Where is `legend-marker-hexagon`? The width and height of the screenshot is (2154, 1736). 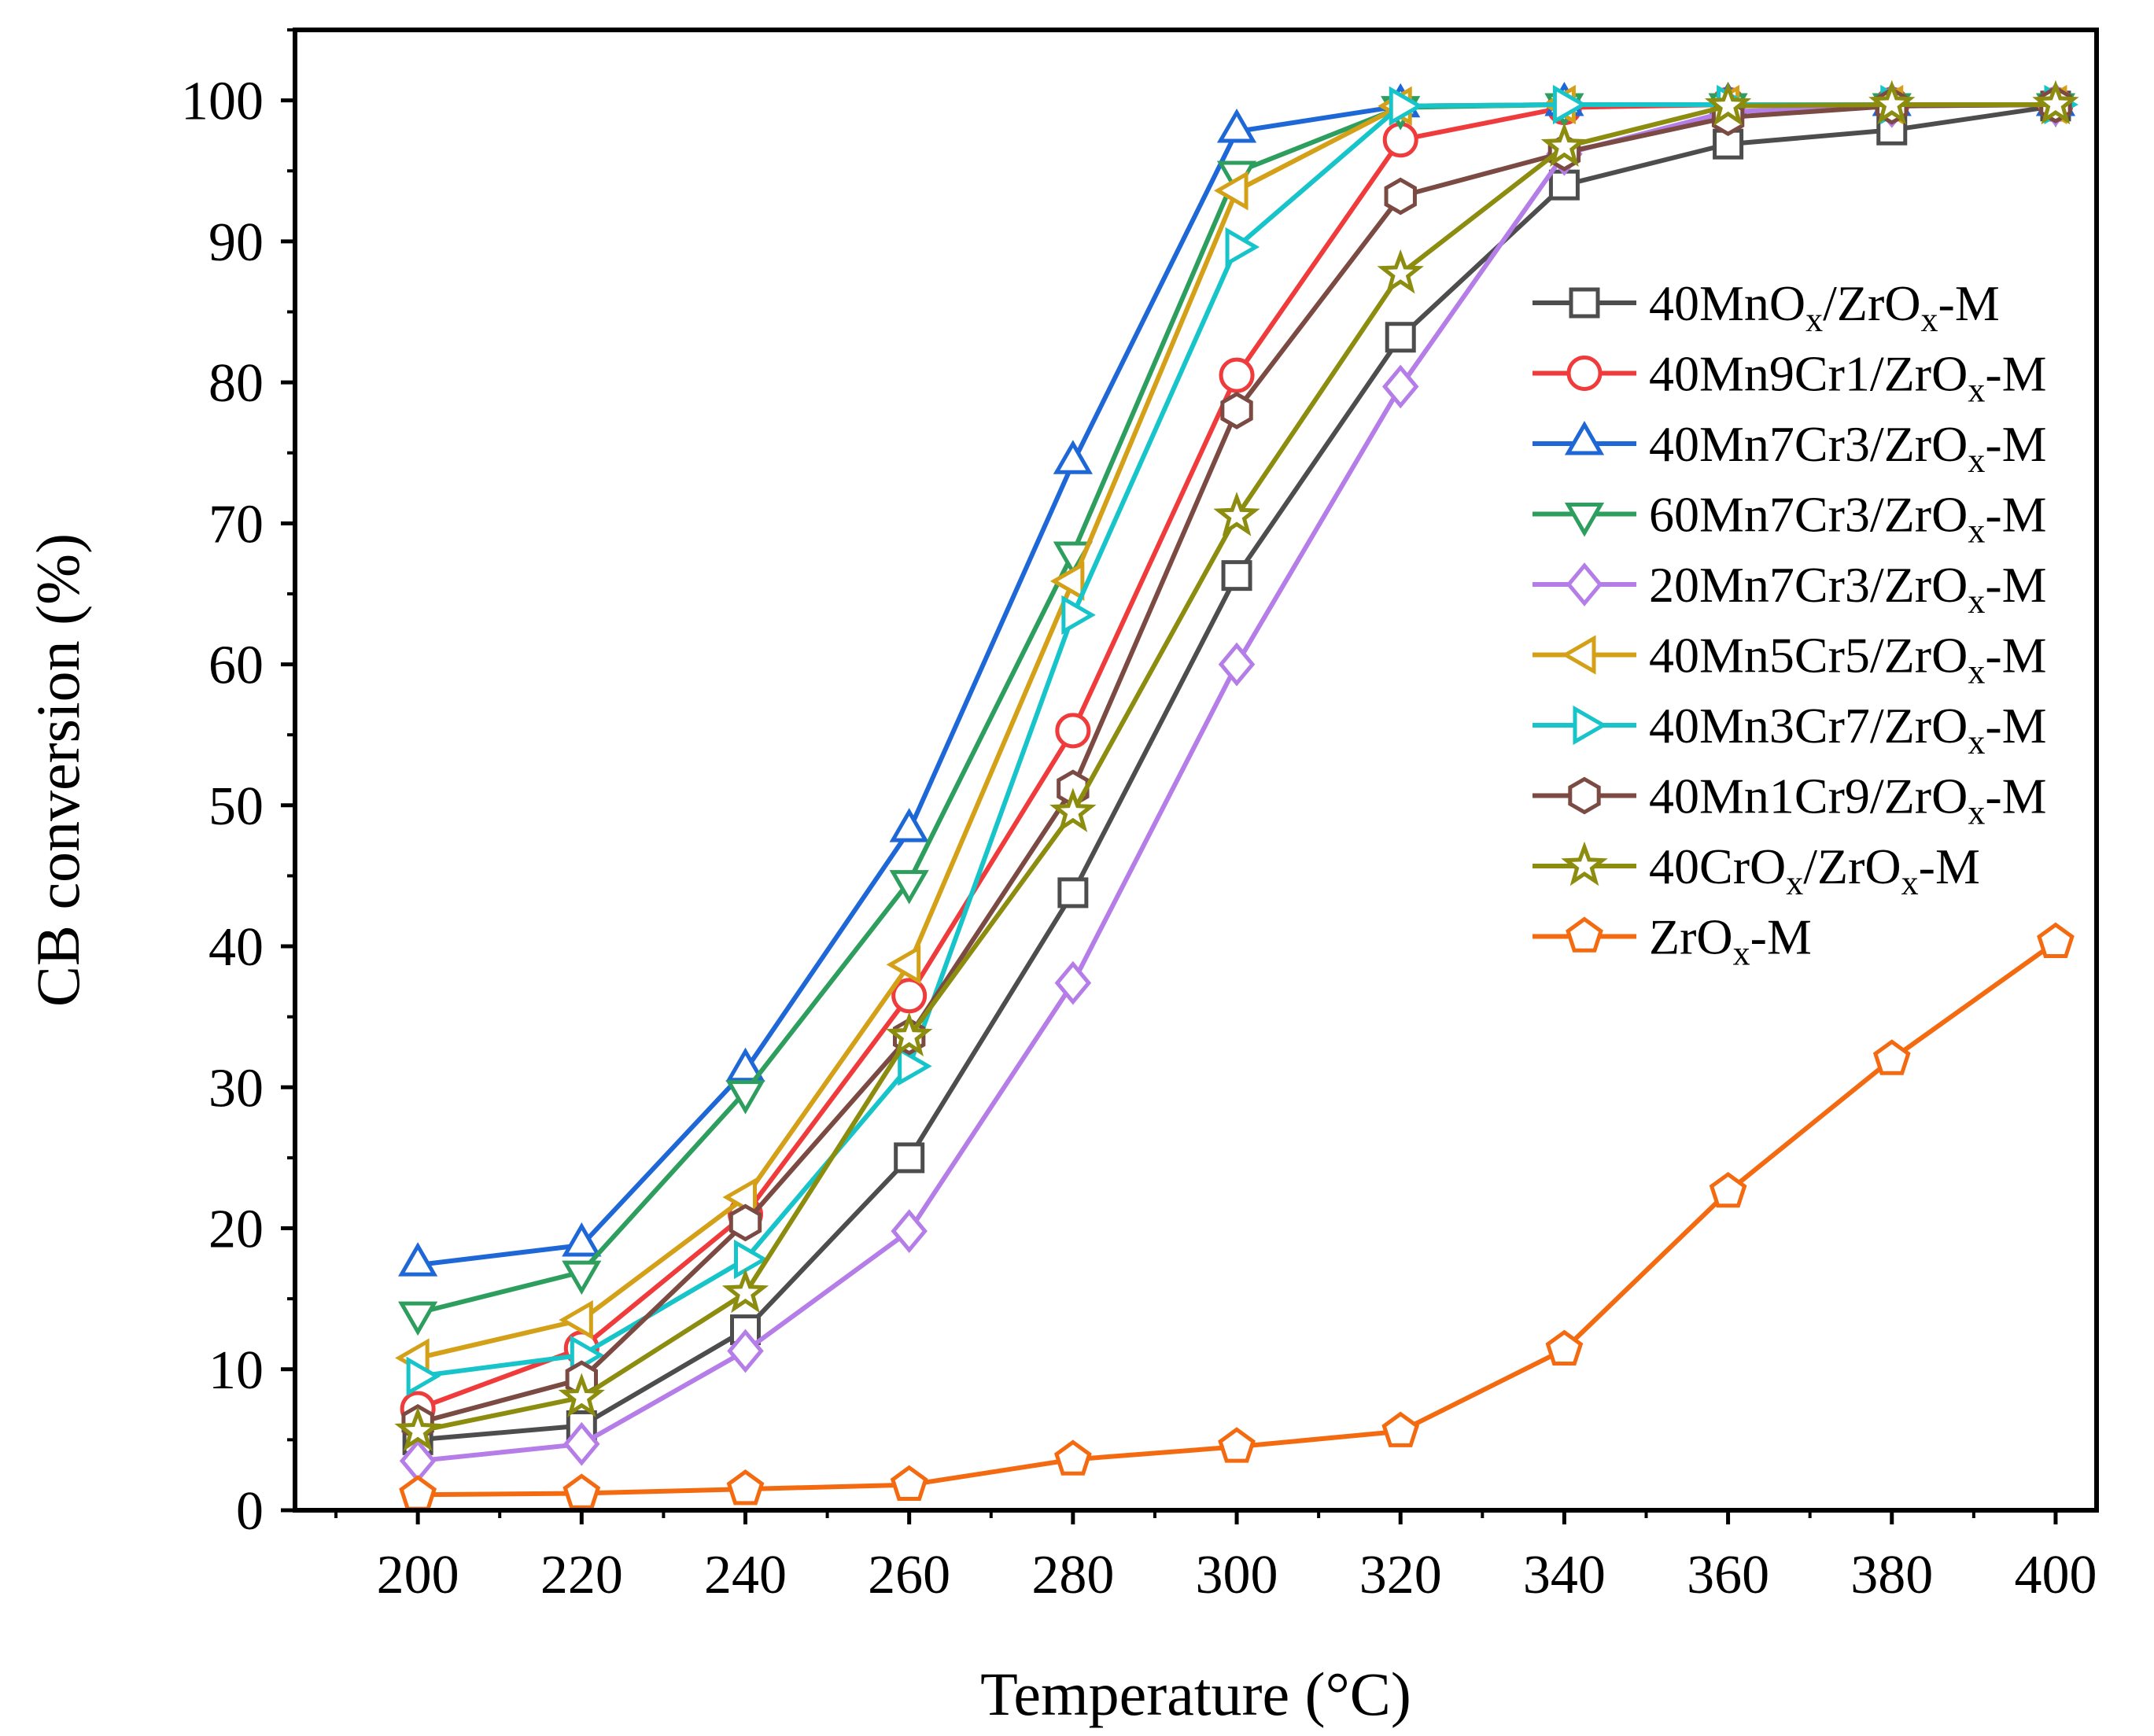
legend-marker-hexagon is located at coordinates (1585, 796).